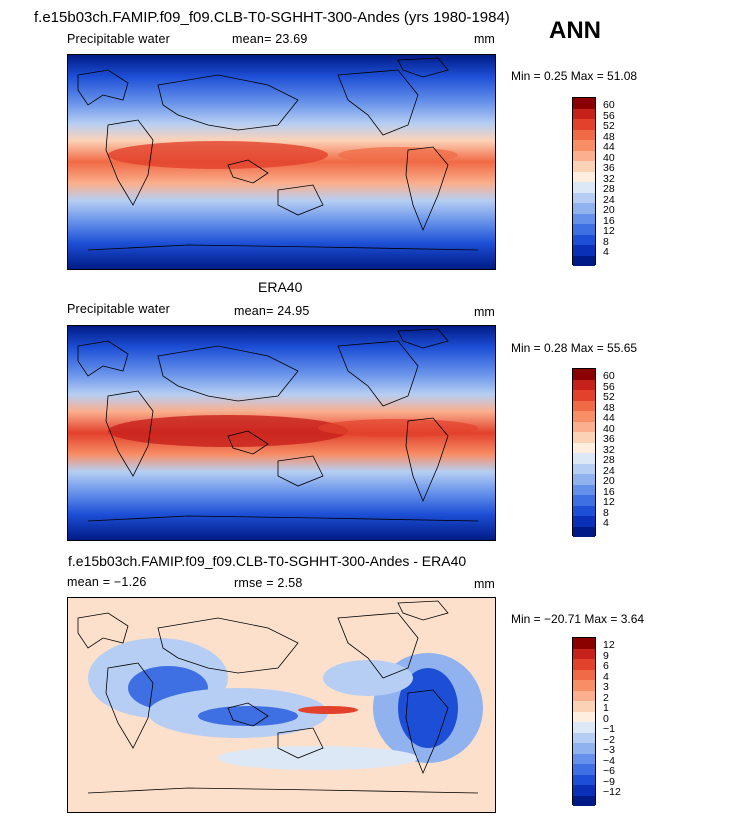 The width and height of the screenshot is (733, 816). Describe the element at coordinates (584, 181) in the screenshot. I see `panel1-colorbar` at that location.